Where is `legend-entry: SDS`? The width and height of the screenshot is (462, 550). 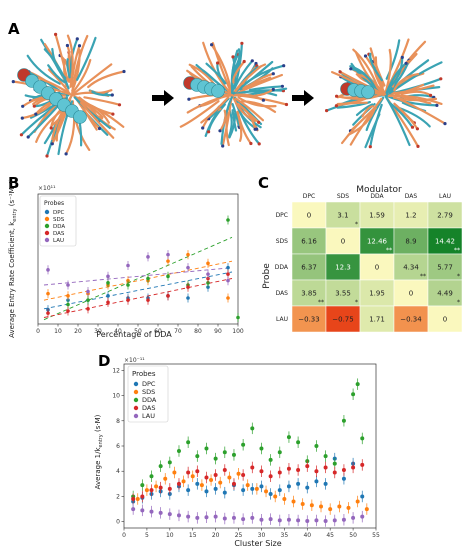
legend-entry: SDS is located at coordinates (59, 220).